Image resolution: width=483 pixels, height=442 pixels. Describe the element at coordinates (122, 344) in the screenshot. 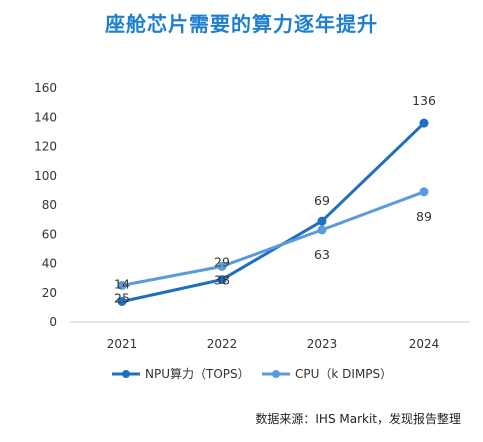

I see `x-tick-label: 2021` at that location.